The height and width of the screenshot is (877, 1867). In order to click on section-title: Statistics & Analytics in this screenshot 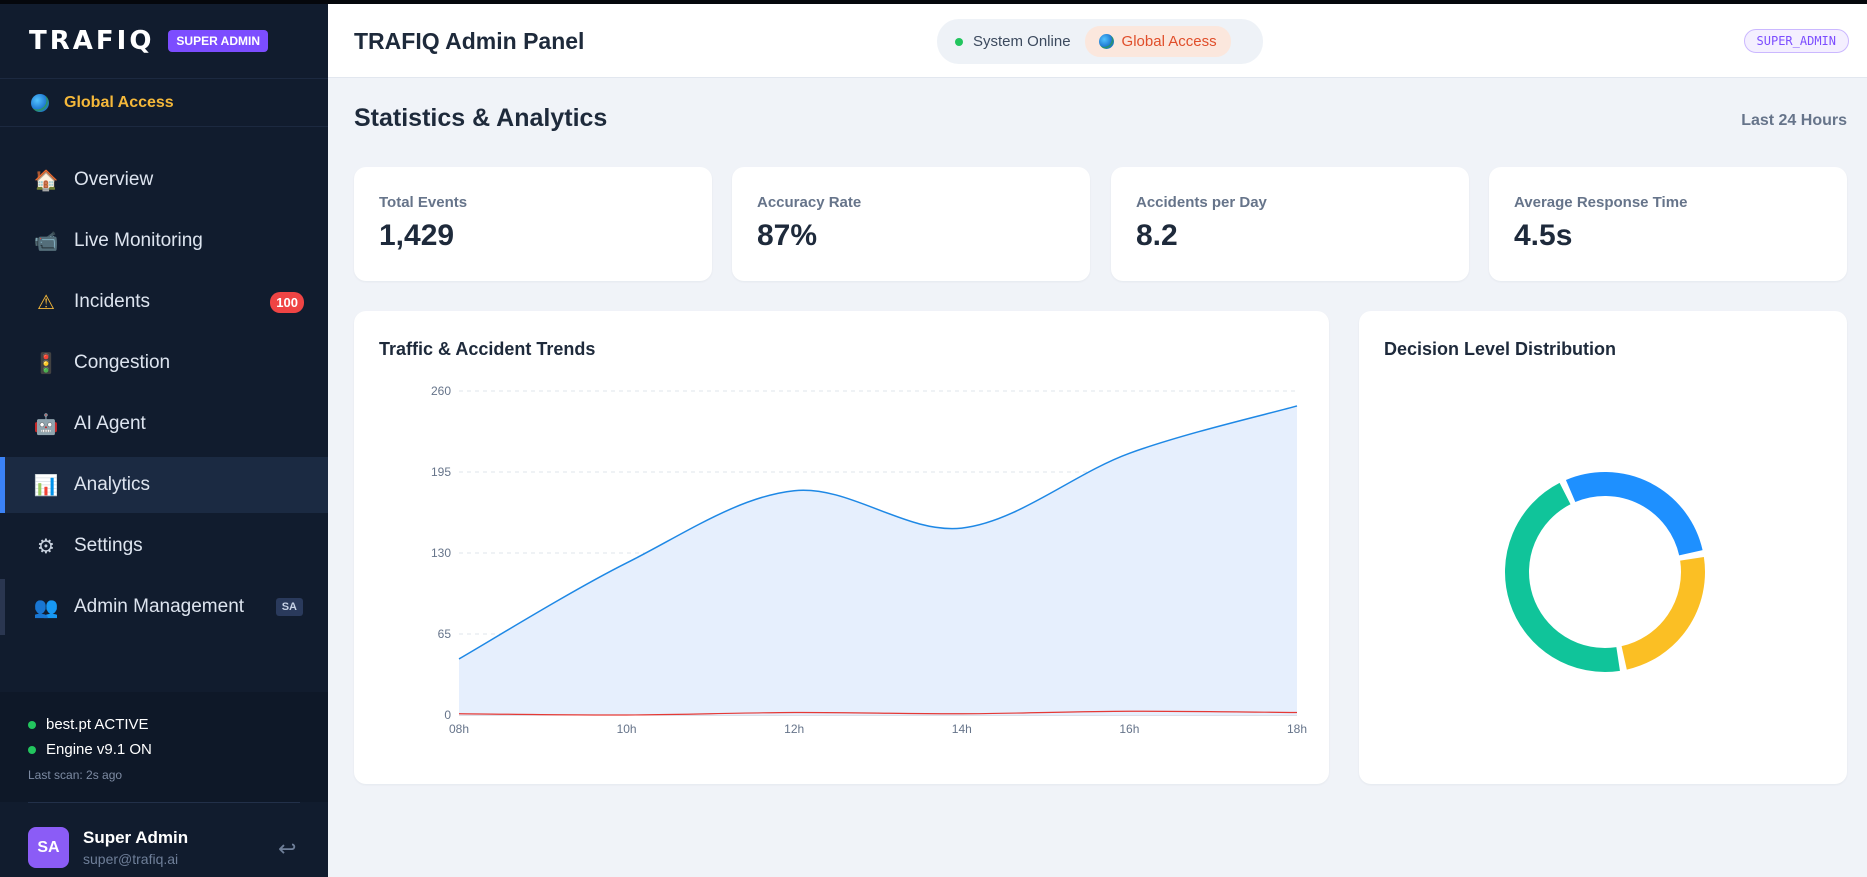, I will do `click(481, 118)`.